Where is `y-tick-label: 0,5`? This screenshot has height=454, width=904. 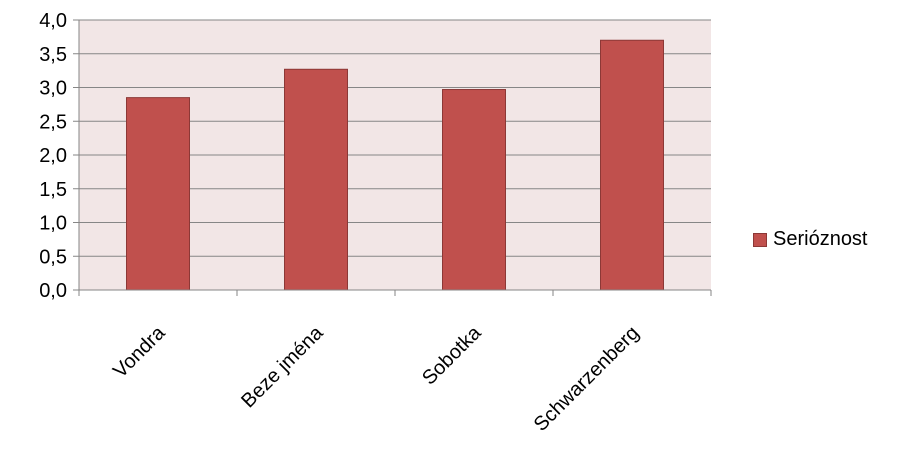
y-tick-label: 0,5 is located at coordinates (53, 257).